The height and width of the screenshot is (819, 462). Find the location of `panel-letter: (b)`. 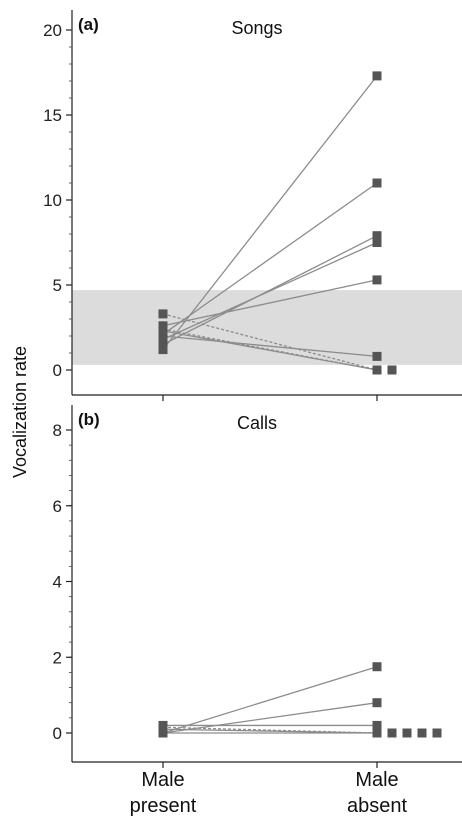

panel-letter: (b) is located at coordinates (89, 419).